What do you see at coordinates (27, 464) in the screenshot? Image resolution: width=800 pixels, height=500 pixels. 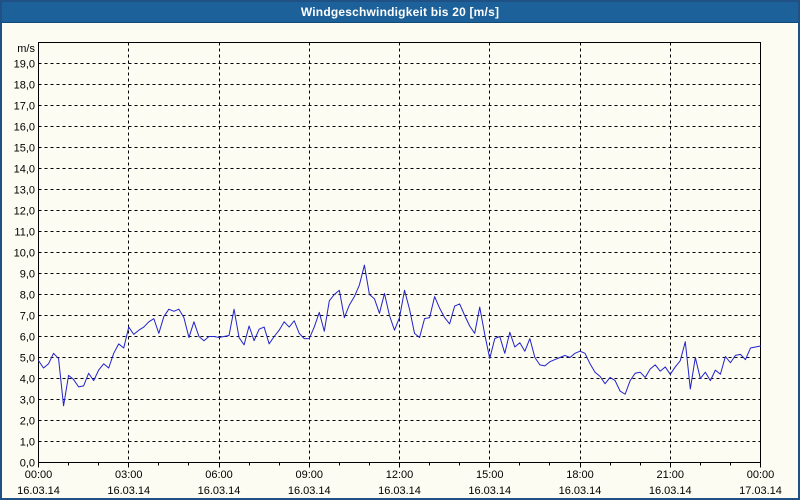 I see `y-axis-label: 0,0` at bounding box center [27, 464].